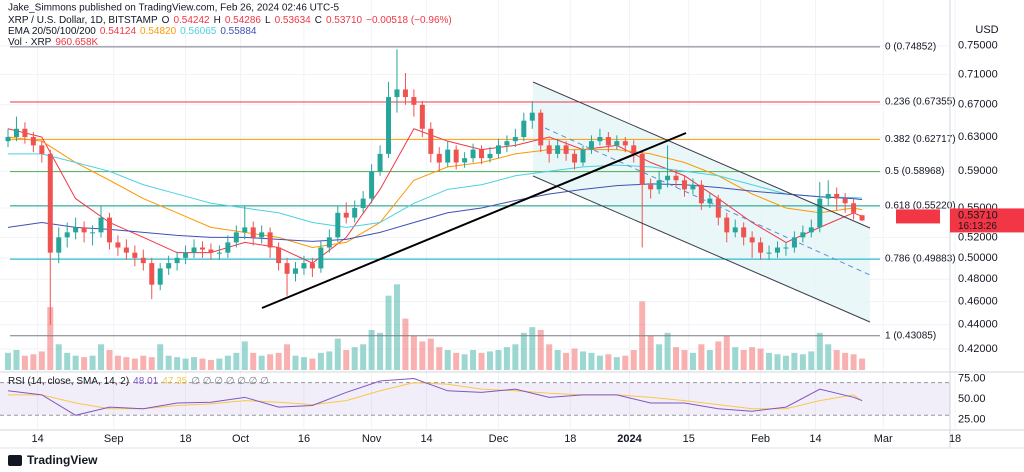 The width and height of the screenshot is (1024, 472). I want to click on last-price-tag, so click(987, 220).